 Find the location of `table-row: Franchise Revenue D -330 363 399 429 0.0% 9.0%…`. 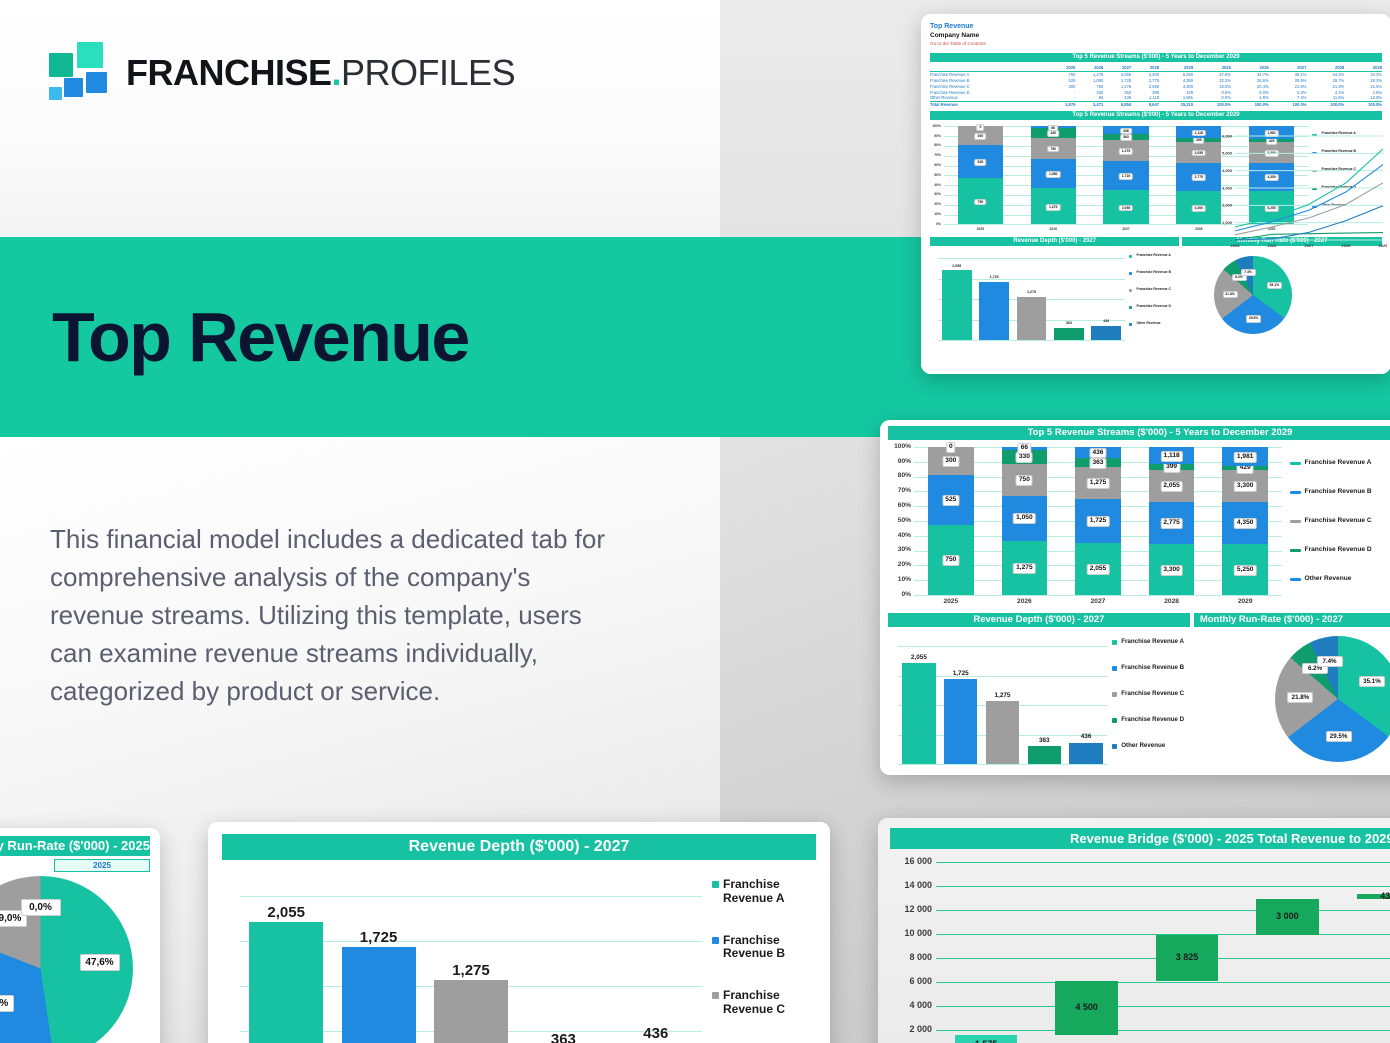

table-row: Franchise Revenue D -330 363 399 429 0.0% 9.0%… is located at coordinates (1156, 92).